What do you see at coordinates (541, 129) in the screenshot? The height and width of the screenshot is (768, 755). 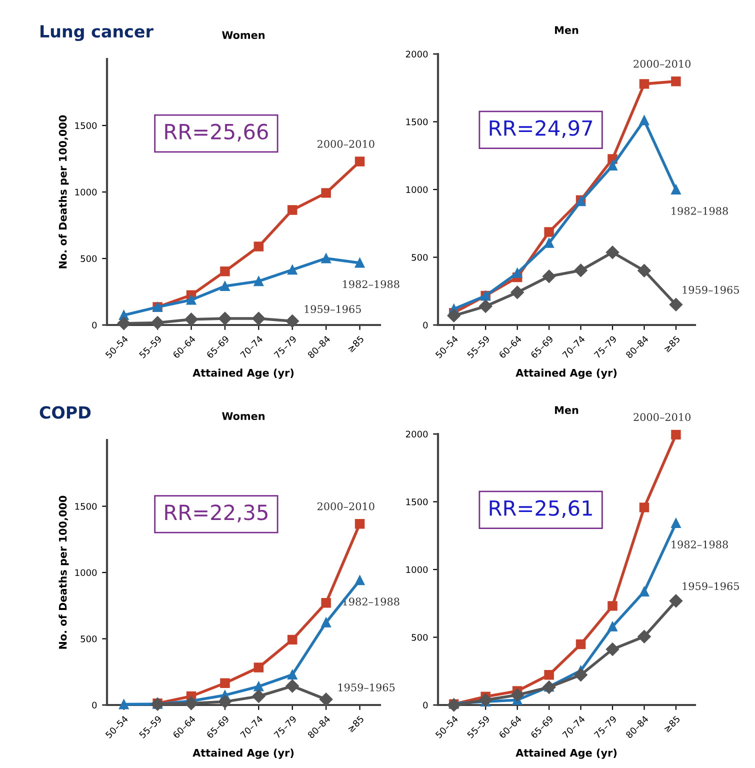 I see `annotation: RR=24,97` at bounding box center [541, 129].